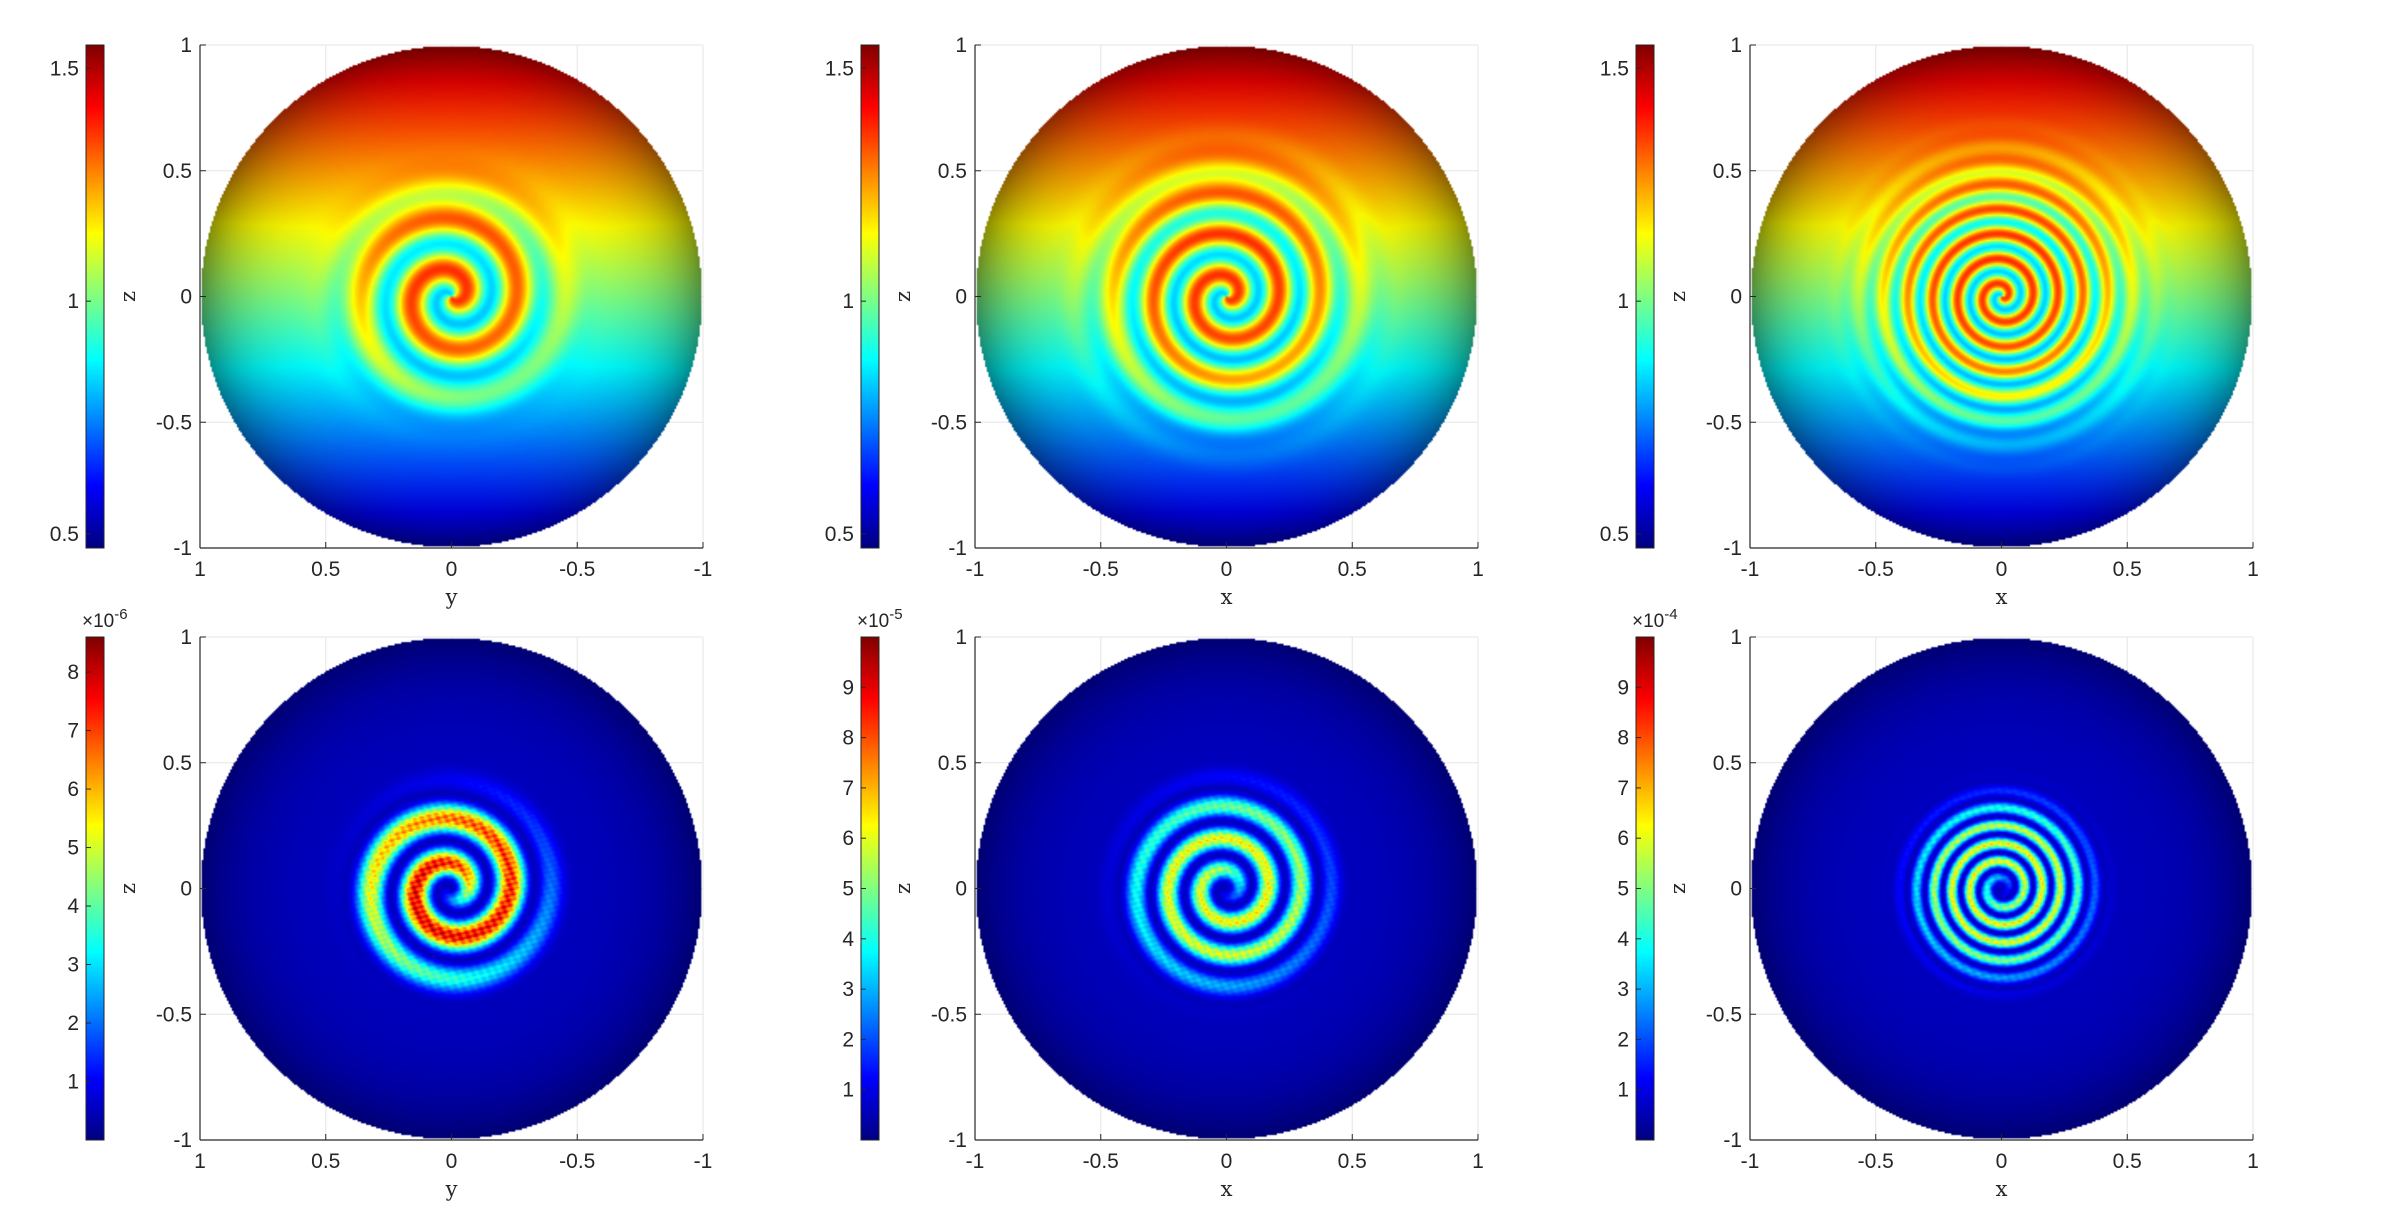  I want to click on colorbar-exponent: -4, so click(1670, 614).